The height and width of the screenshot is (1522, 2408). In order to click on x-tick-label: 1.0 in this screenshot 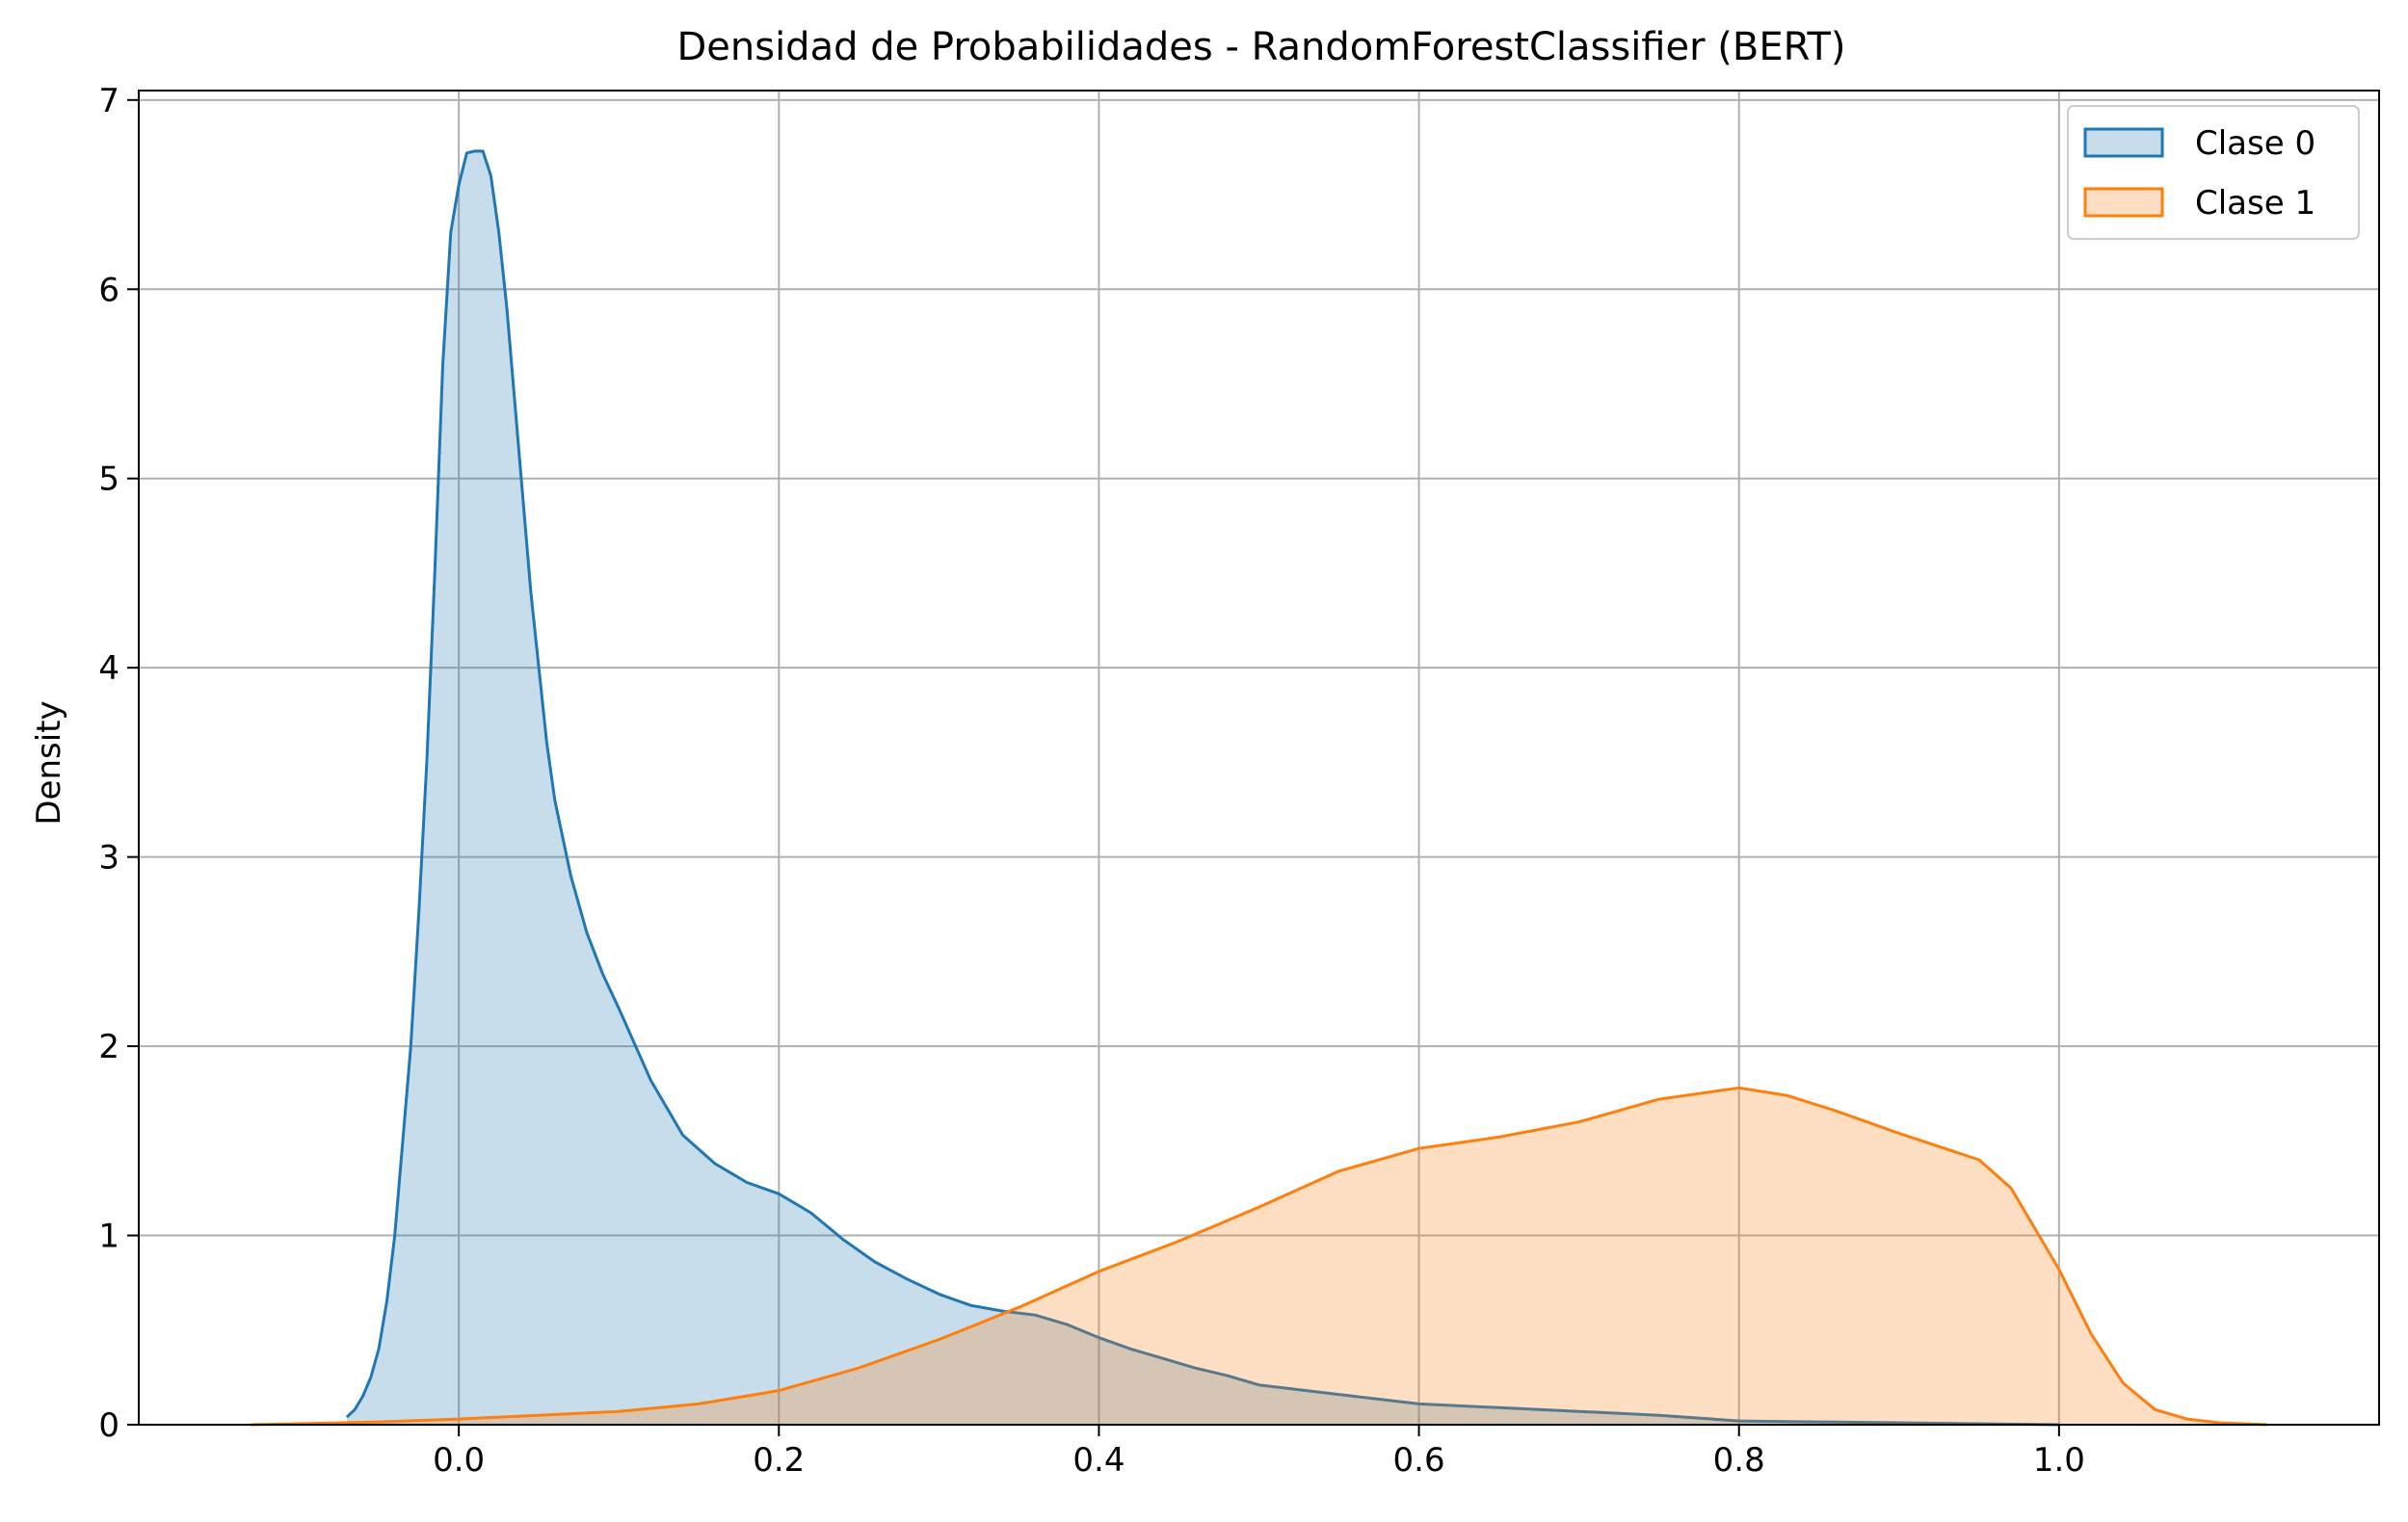, I will do `click(2059, 1460)`.